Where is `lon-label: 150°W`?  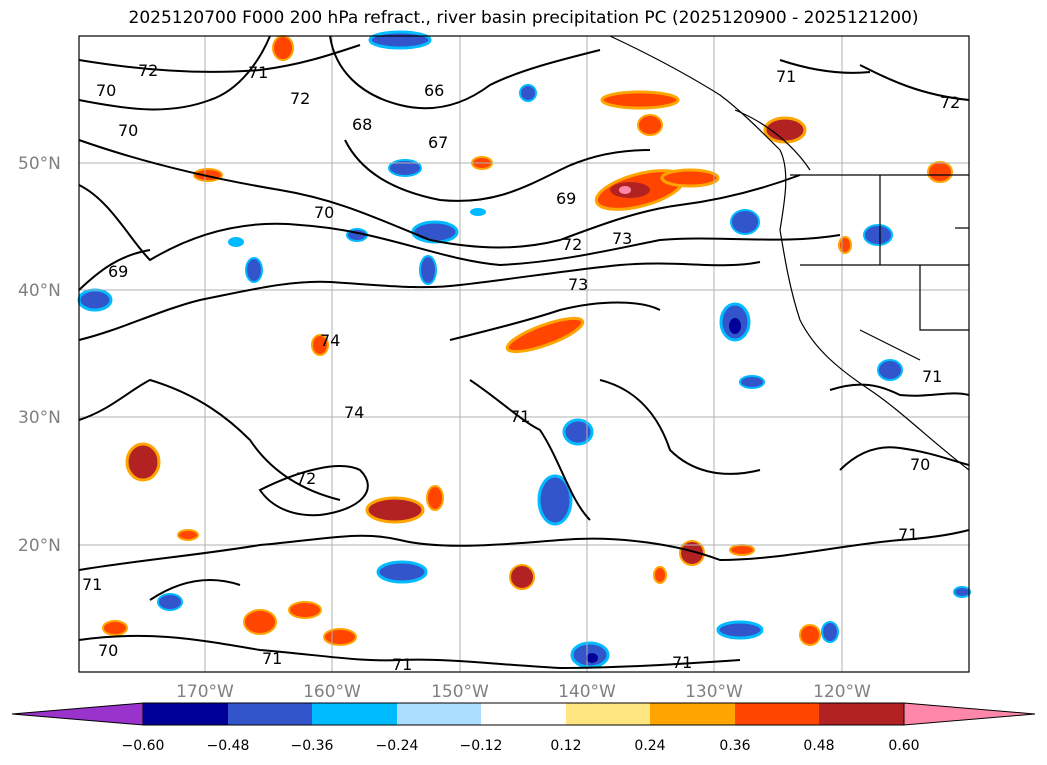 lon-label: 150°W is located at coordinates (460, 692).